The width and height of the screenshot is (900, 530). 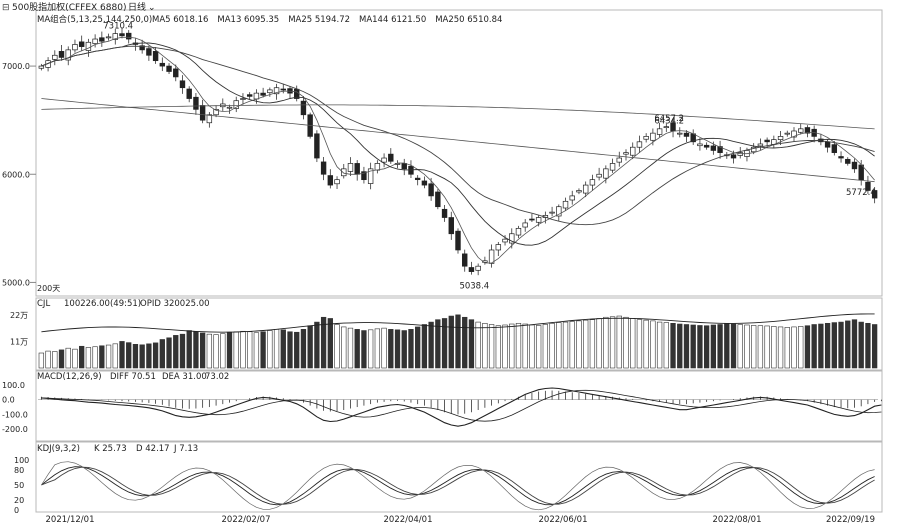 What do you see at coordinates (153, 449) in the screenshot?
I see `kdj-d: D 42.17` at bounding box center [153, 449].